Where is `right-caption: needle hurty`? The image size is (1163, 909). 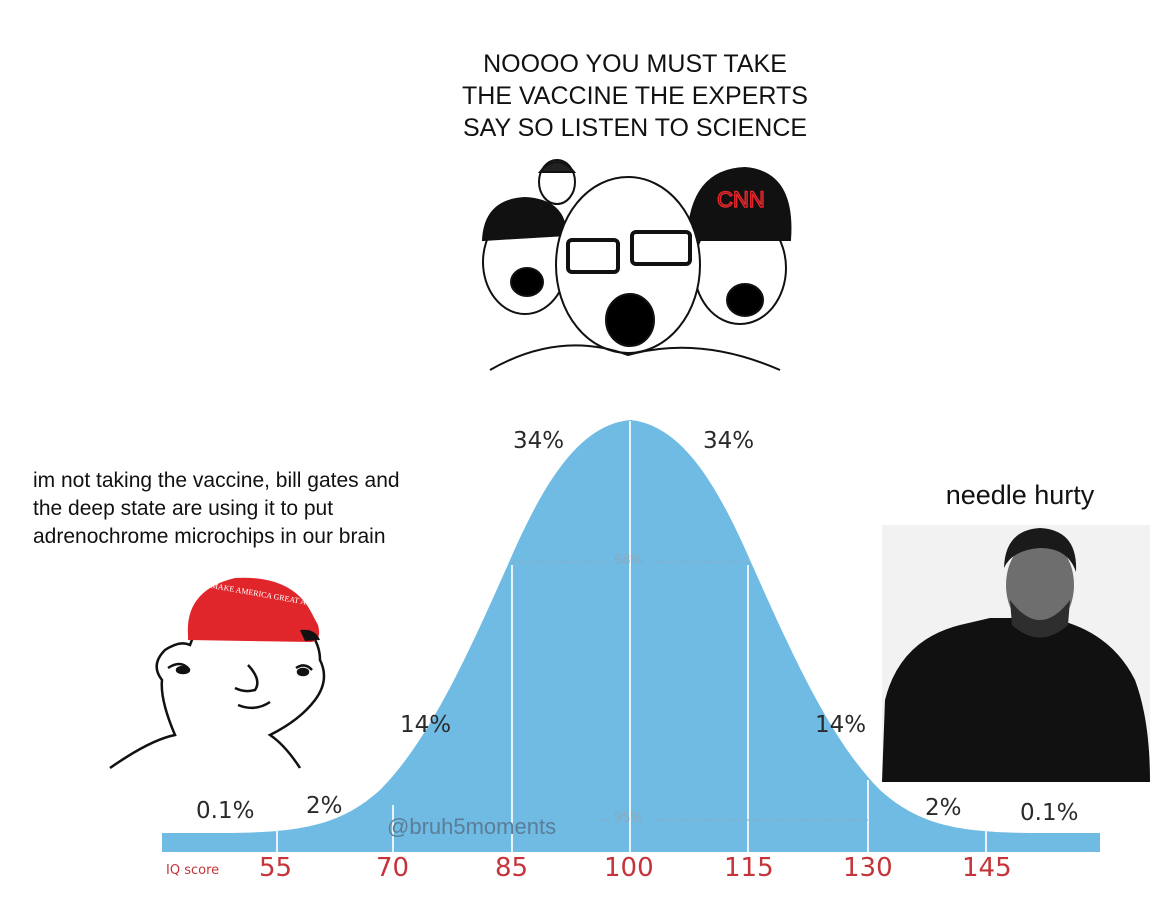
right-caption: needle hurty is located at coordinates (1020, 495).